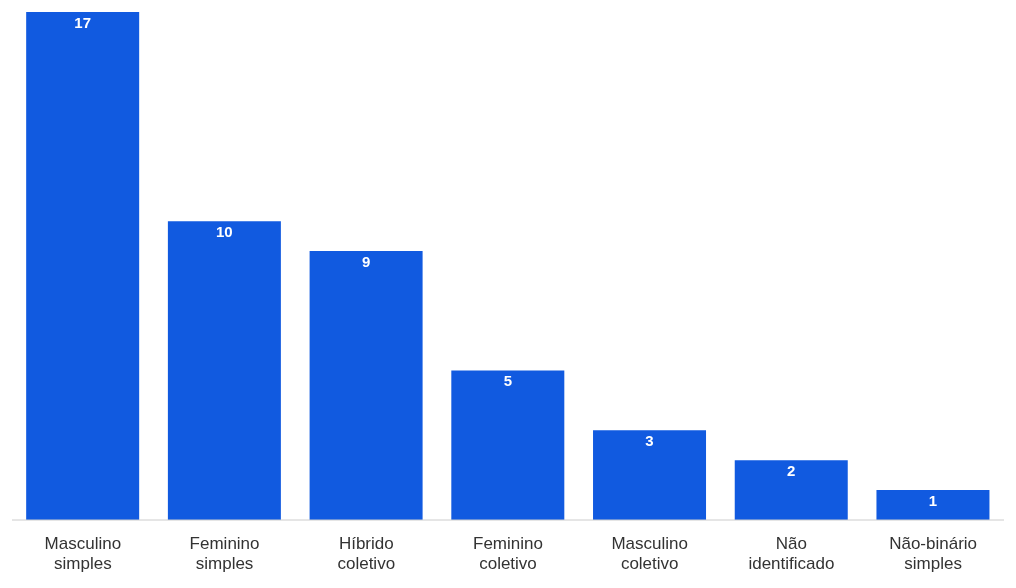 This screenshot has width=1016, height=588. What do you see at coordinates (508, 553) in the screenshot?
I see `x-tick-label: Feminino coletivo` at bounding box center [508, 553].